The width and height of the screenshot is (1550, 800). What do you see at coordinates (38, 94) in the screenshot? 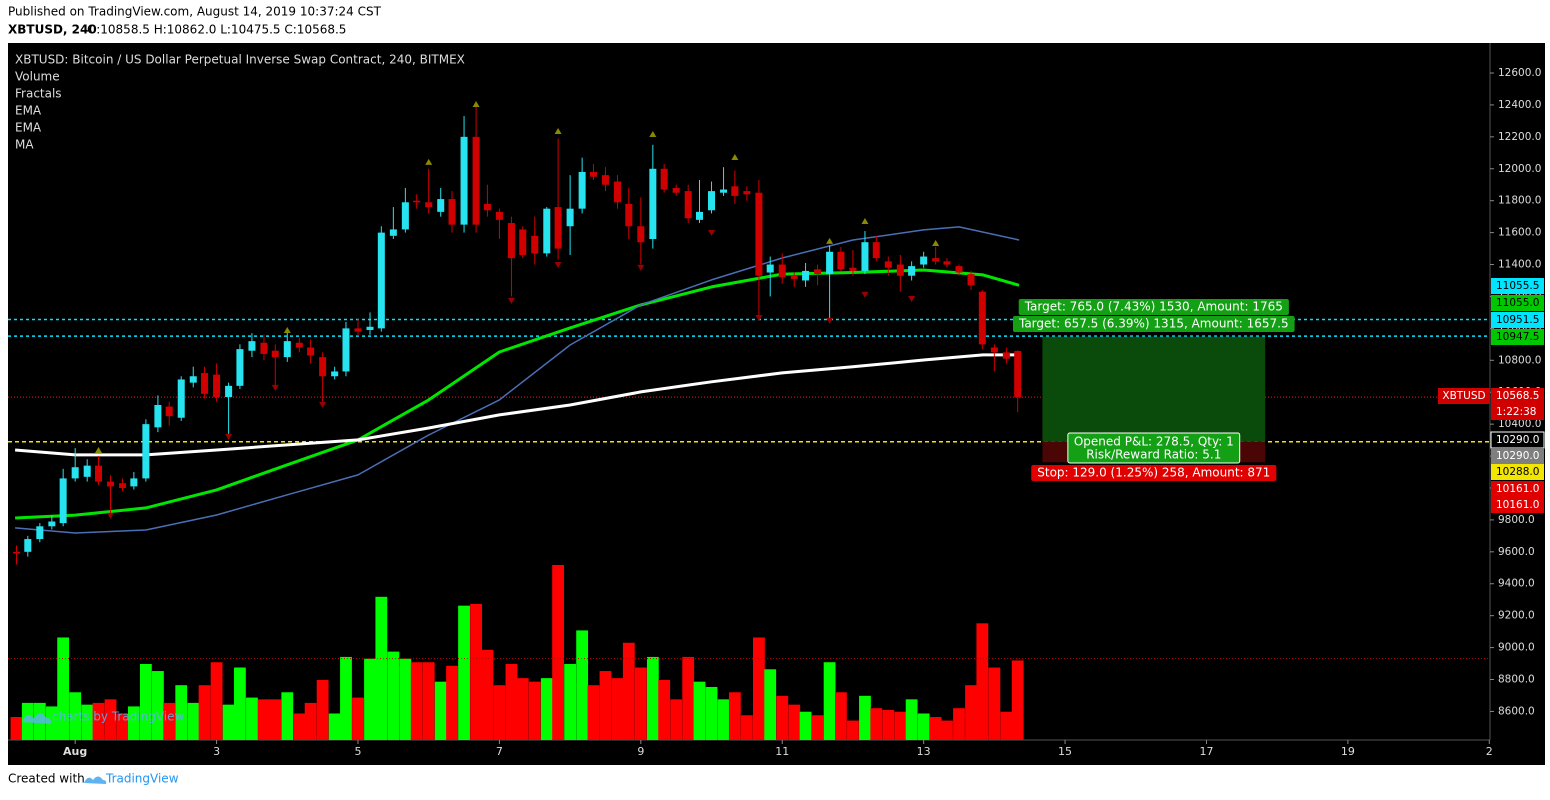
I see `indicator-name: Fractals` at bounding box center [38, 94].